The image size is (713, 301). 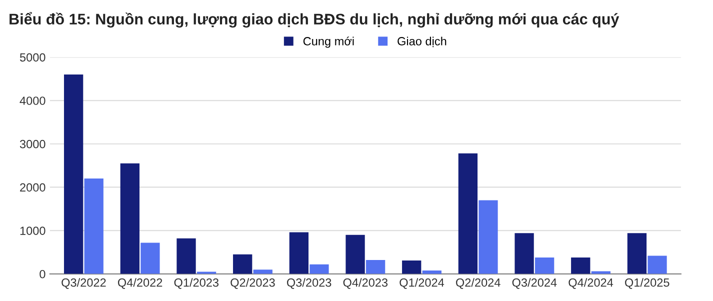 I want to click on x-tick-label: Q1/2025, so click(x=647, y=283).